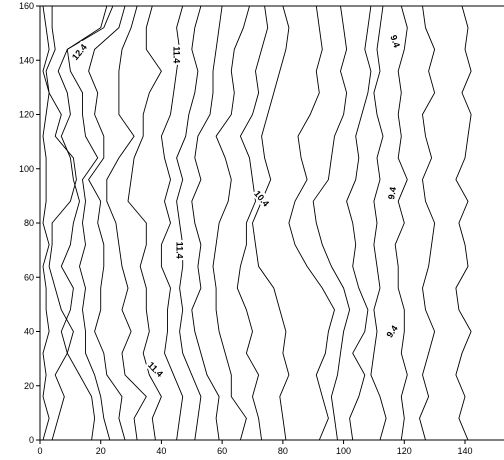 This screenshot has height=460, width=504. Describe the element at coordinates (283, 451) in the screenshot. I see `x-tick-label: 80` at that location.